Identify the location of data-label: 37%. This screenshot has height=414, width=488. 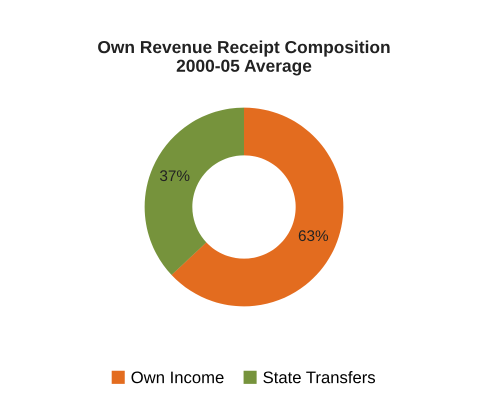
(175, 176).